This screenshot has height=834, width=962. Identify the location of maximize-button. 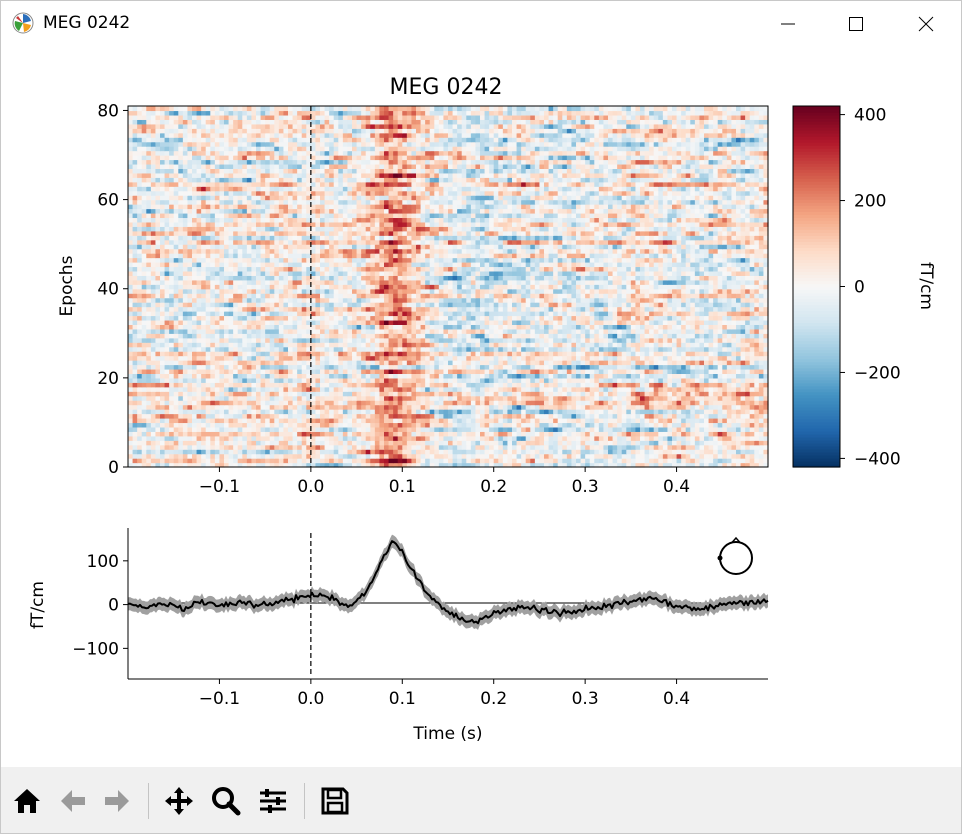
(856, 23).